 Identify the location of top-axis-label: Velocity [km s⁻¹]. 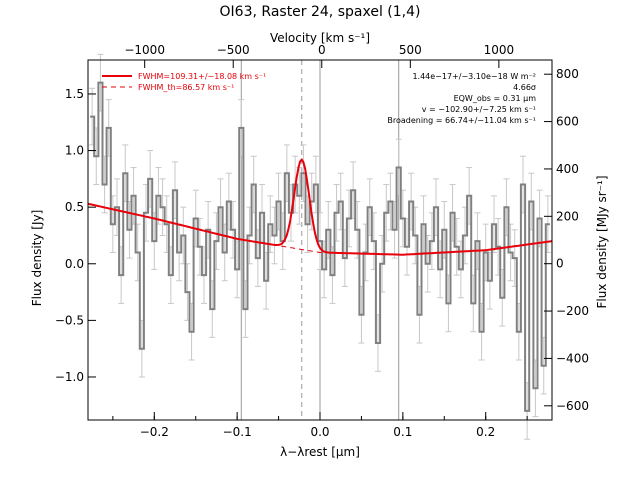
(320, 38).